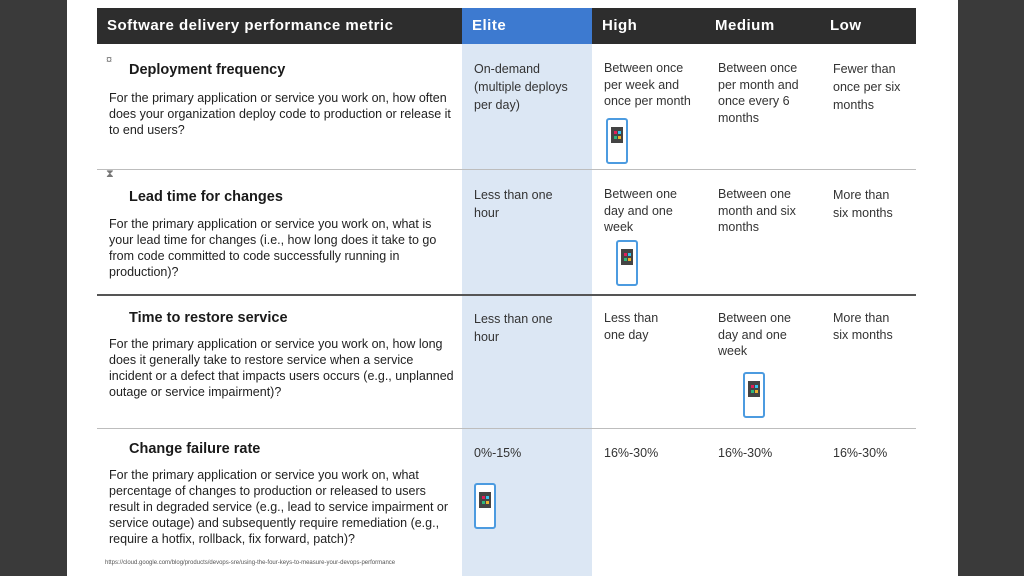 The width and height of the screenshot is (1024, 576). Describe the element at coordinates (110, 174) in the screenshot. I see `hourglass-icon: ⧗` at that location.